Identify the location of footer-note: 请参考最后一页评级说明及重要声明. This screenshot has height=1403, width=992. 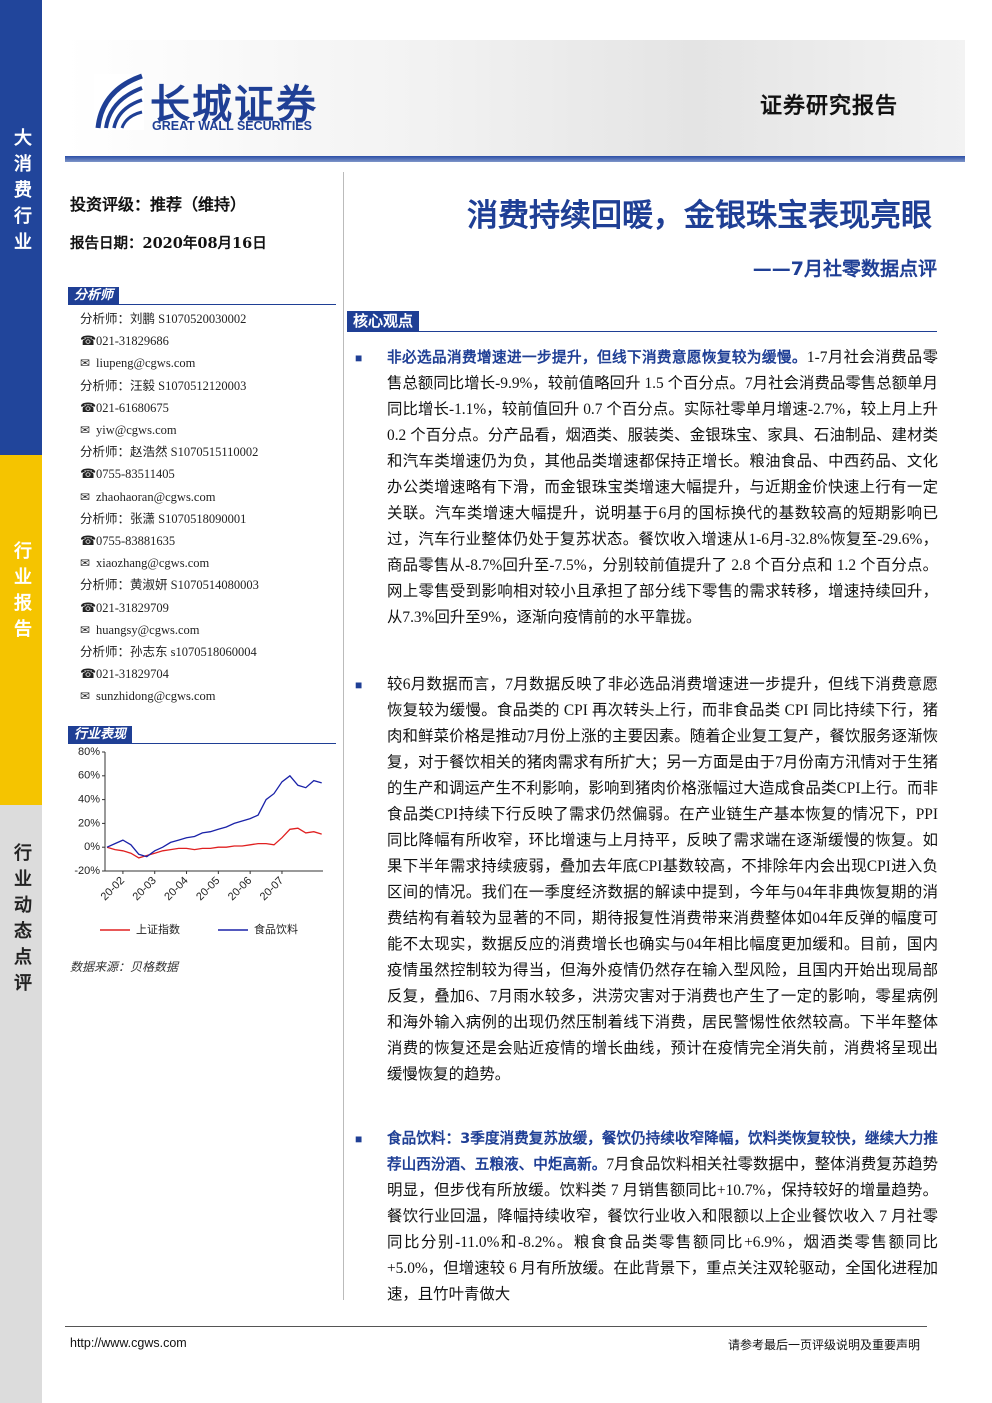
(823, 1345).